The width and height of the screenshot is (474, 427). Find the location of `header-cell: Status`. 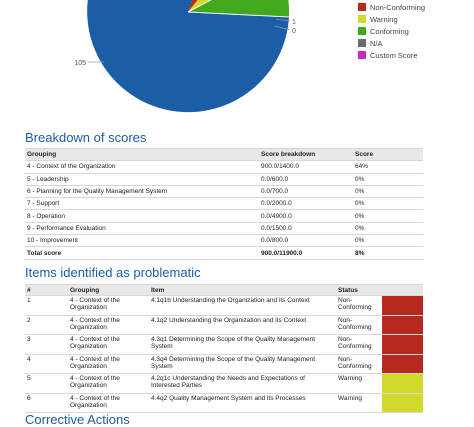

header-cell: Status is located at coordinates (359, 290).